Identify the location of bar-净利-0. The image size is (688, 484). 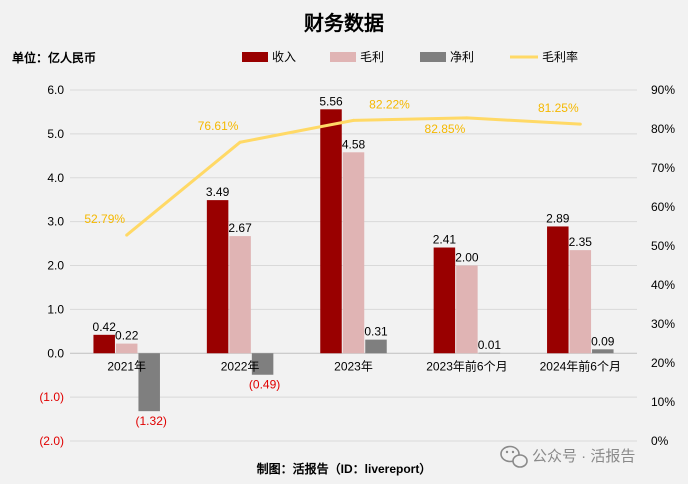
(149, 382).